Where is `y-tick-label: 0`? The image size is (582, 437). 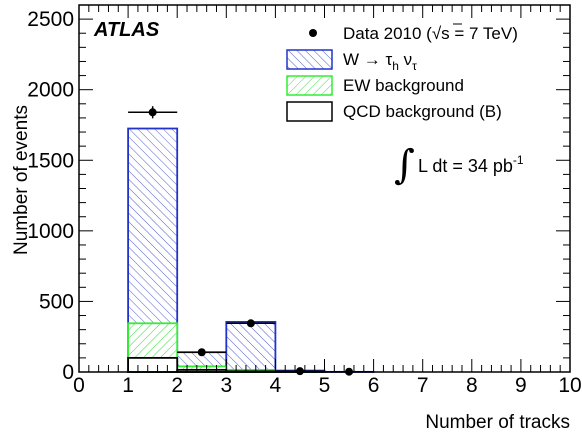
y-tick-label: 0 is located at coordinates (68, 372).